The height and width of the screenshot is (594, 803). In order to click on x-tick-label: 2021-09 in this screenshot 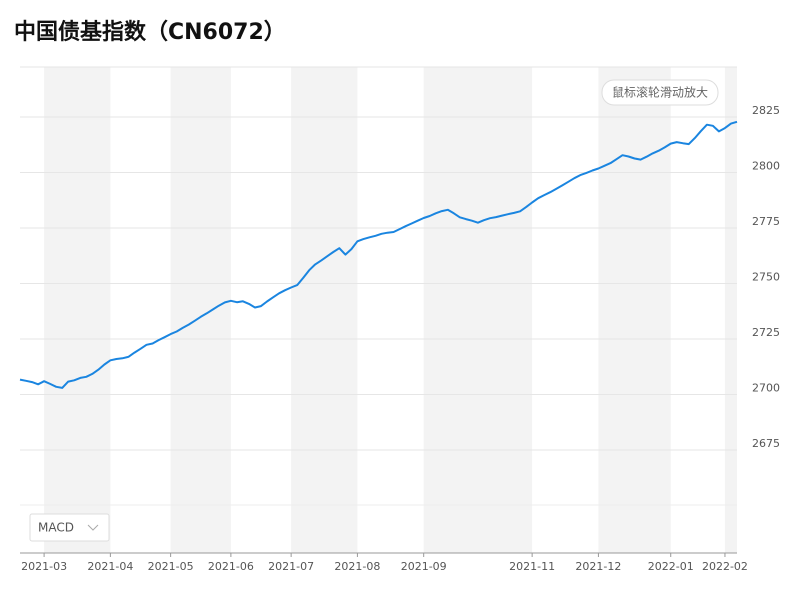, I will do `click(424, 566)`.